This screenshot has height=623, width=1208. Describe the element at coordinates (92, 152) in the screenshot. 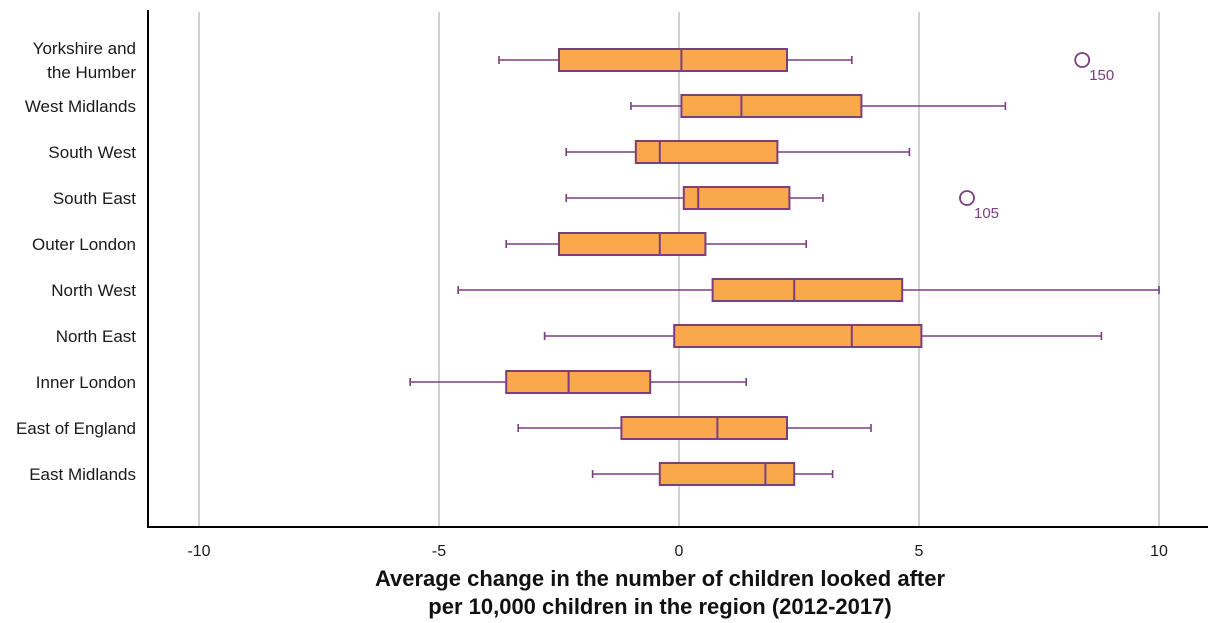

I see `category-label: South West` at that location.